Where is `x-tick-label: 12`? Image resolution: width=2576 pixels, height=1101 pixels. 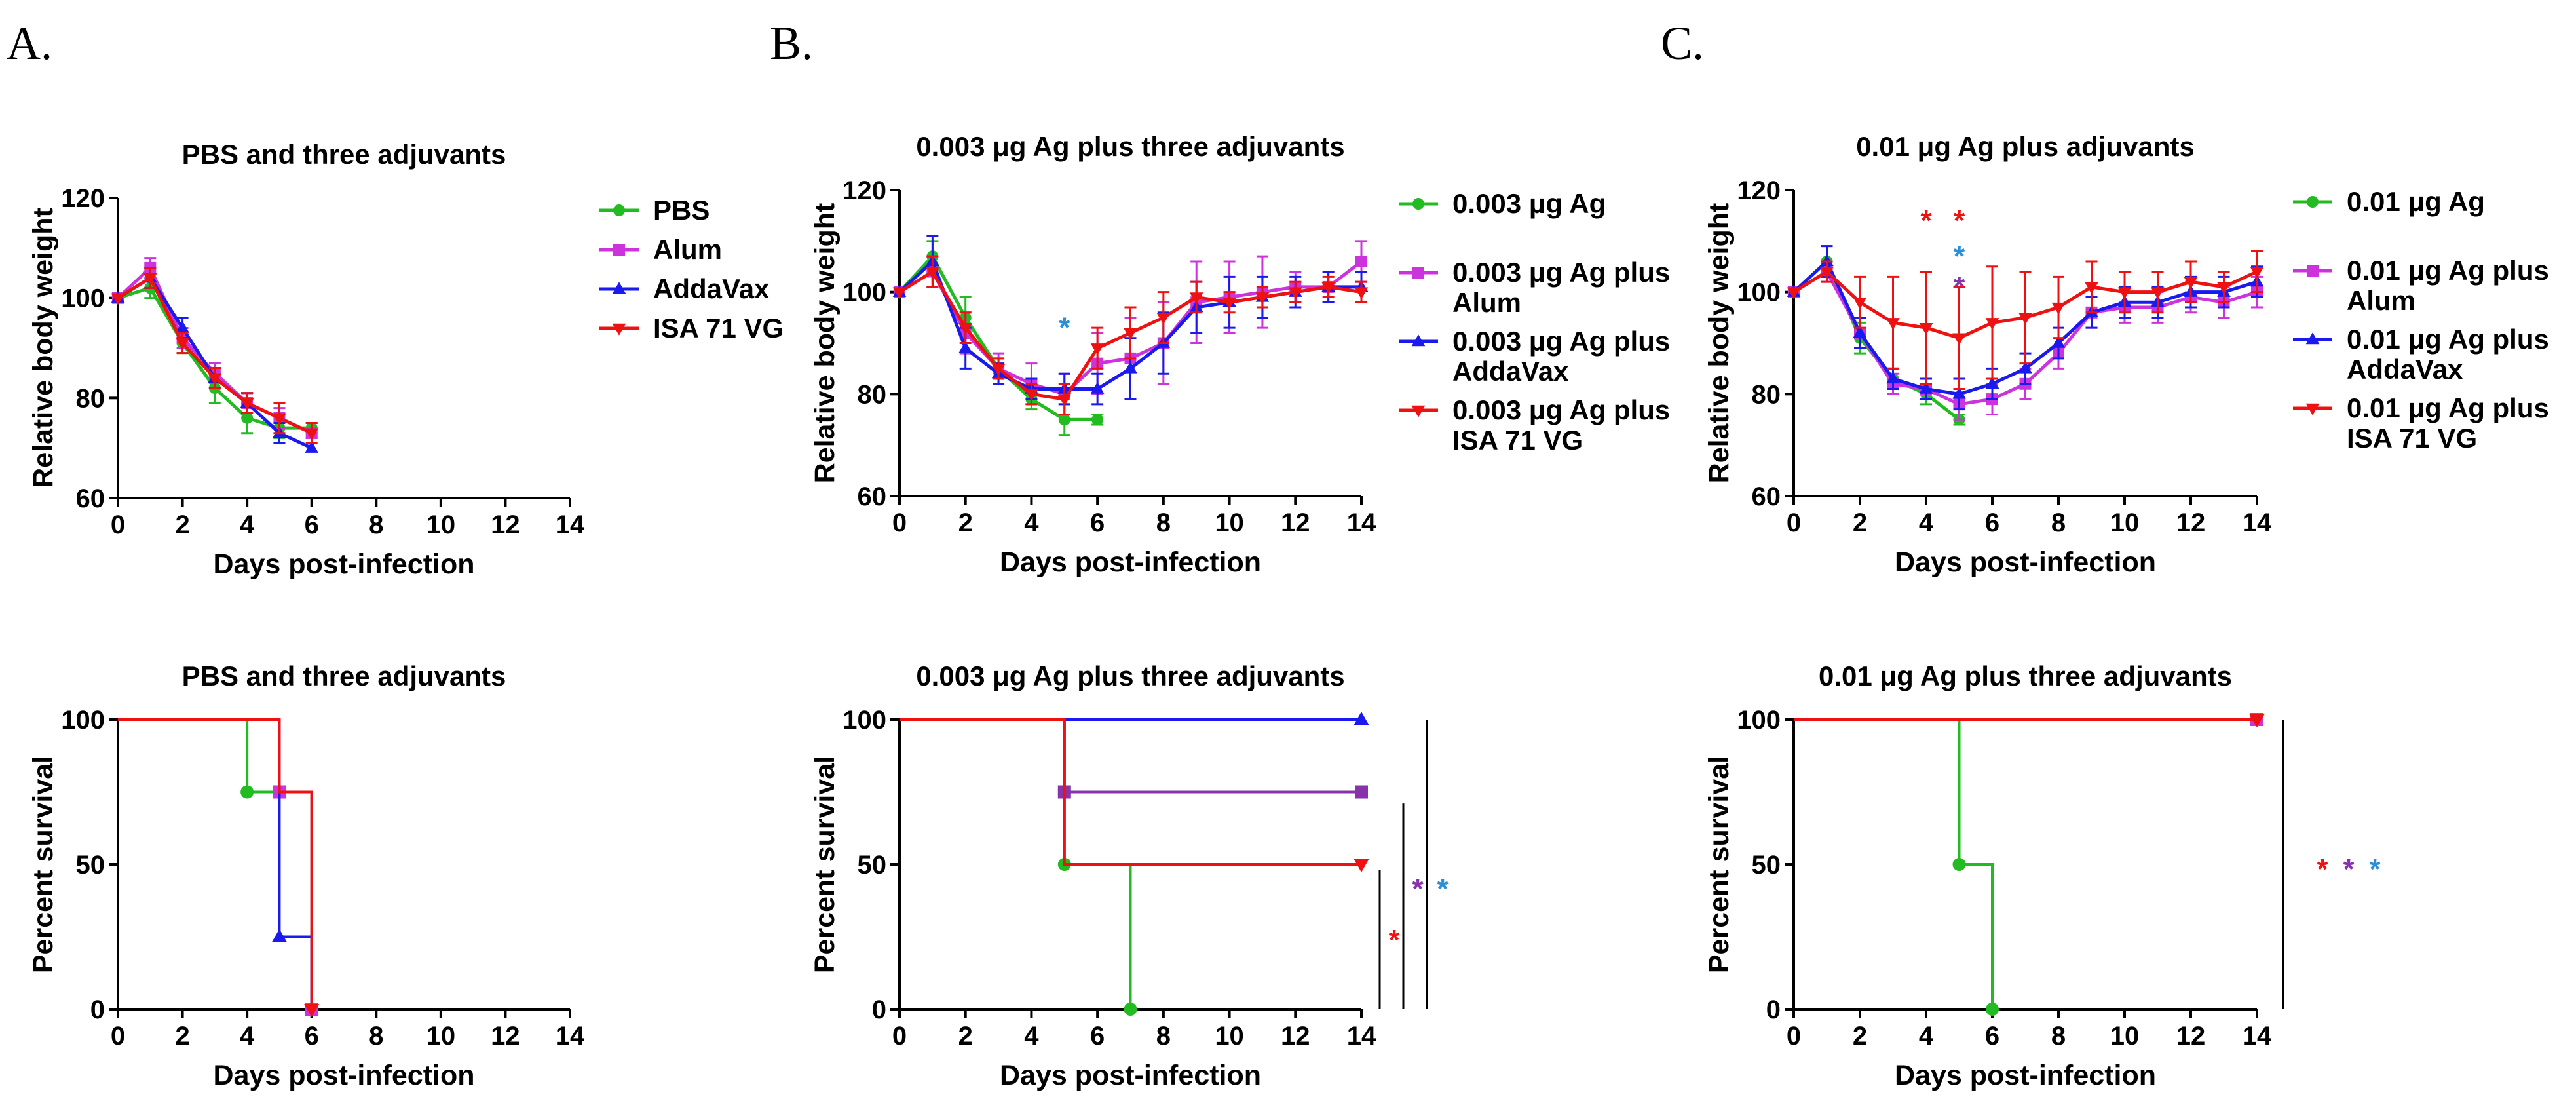 x-tick-label: 12 is located at coordinates (2191, 523).